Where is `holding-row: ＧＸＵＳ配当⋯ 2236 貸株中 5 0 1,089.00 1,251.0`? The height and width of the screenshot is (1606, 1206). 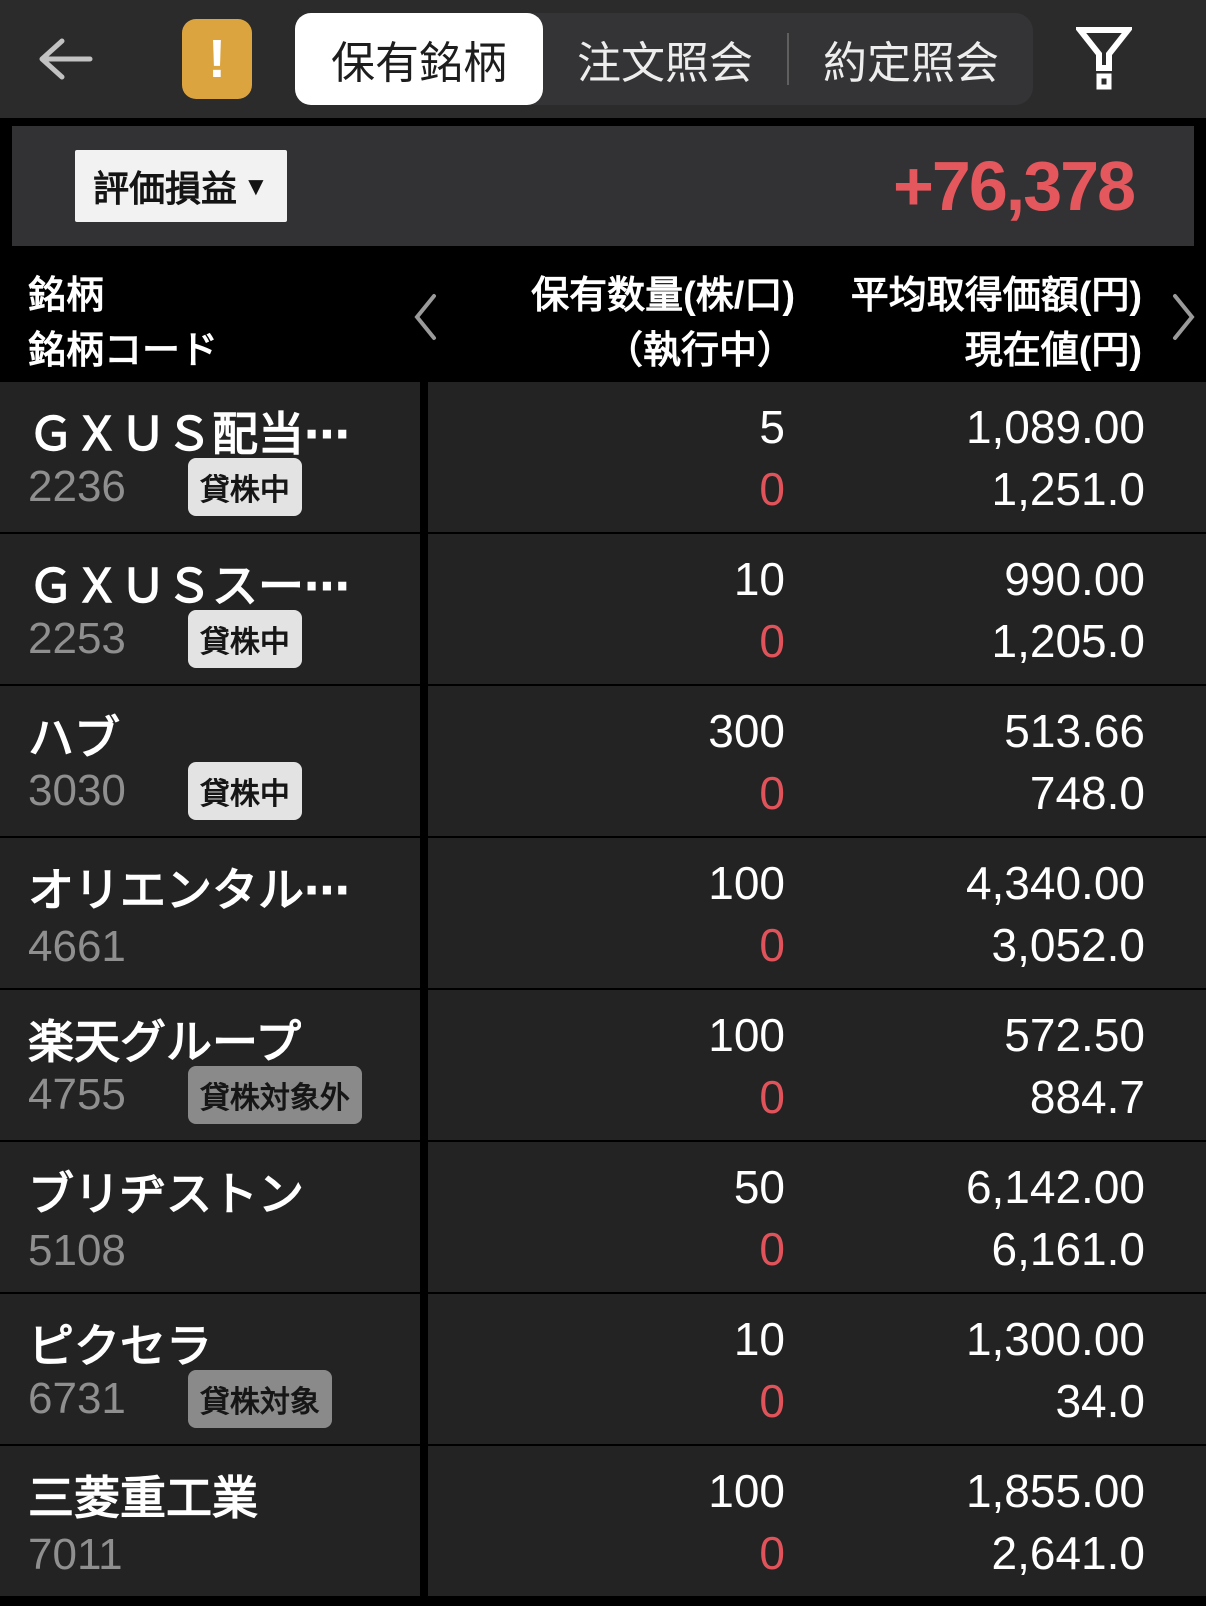
holding-row: ＧＸＵＳ配当⋯ 2236 貸株中 5 0 1,089.00 1,251.0 is located at coordinates (603, 458).